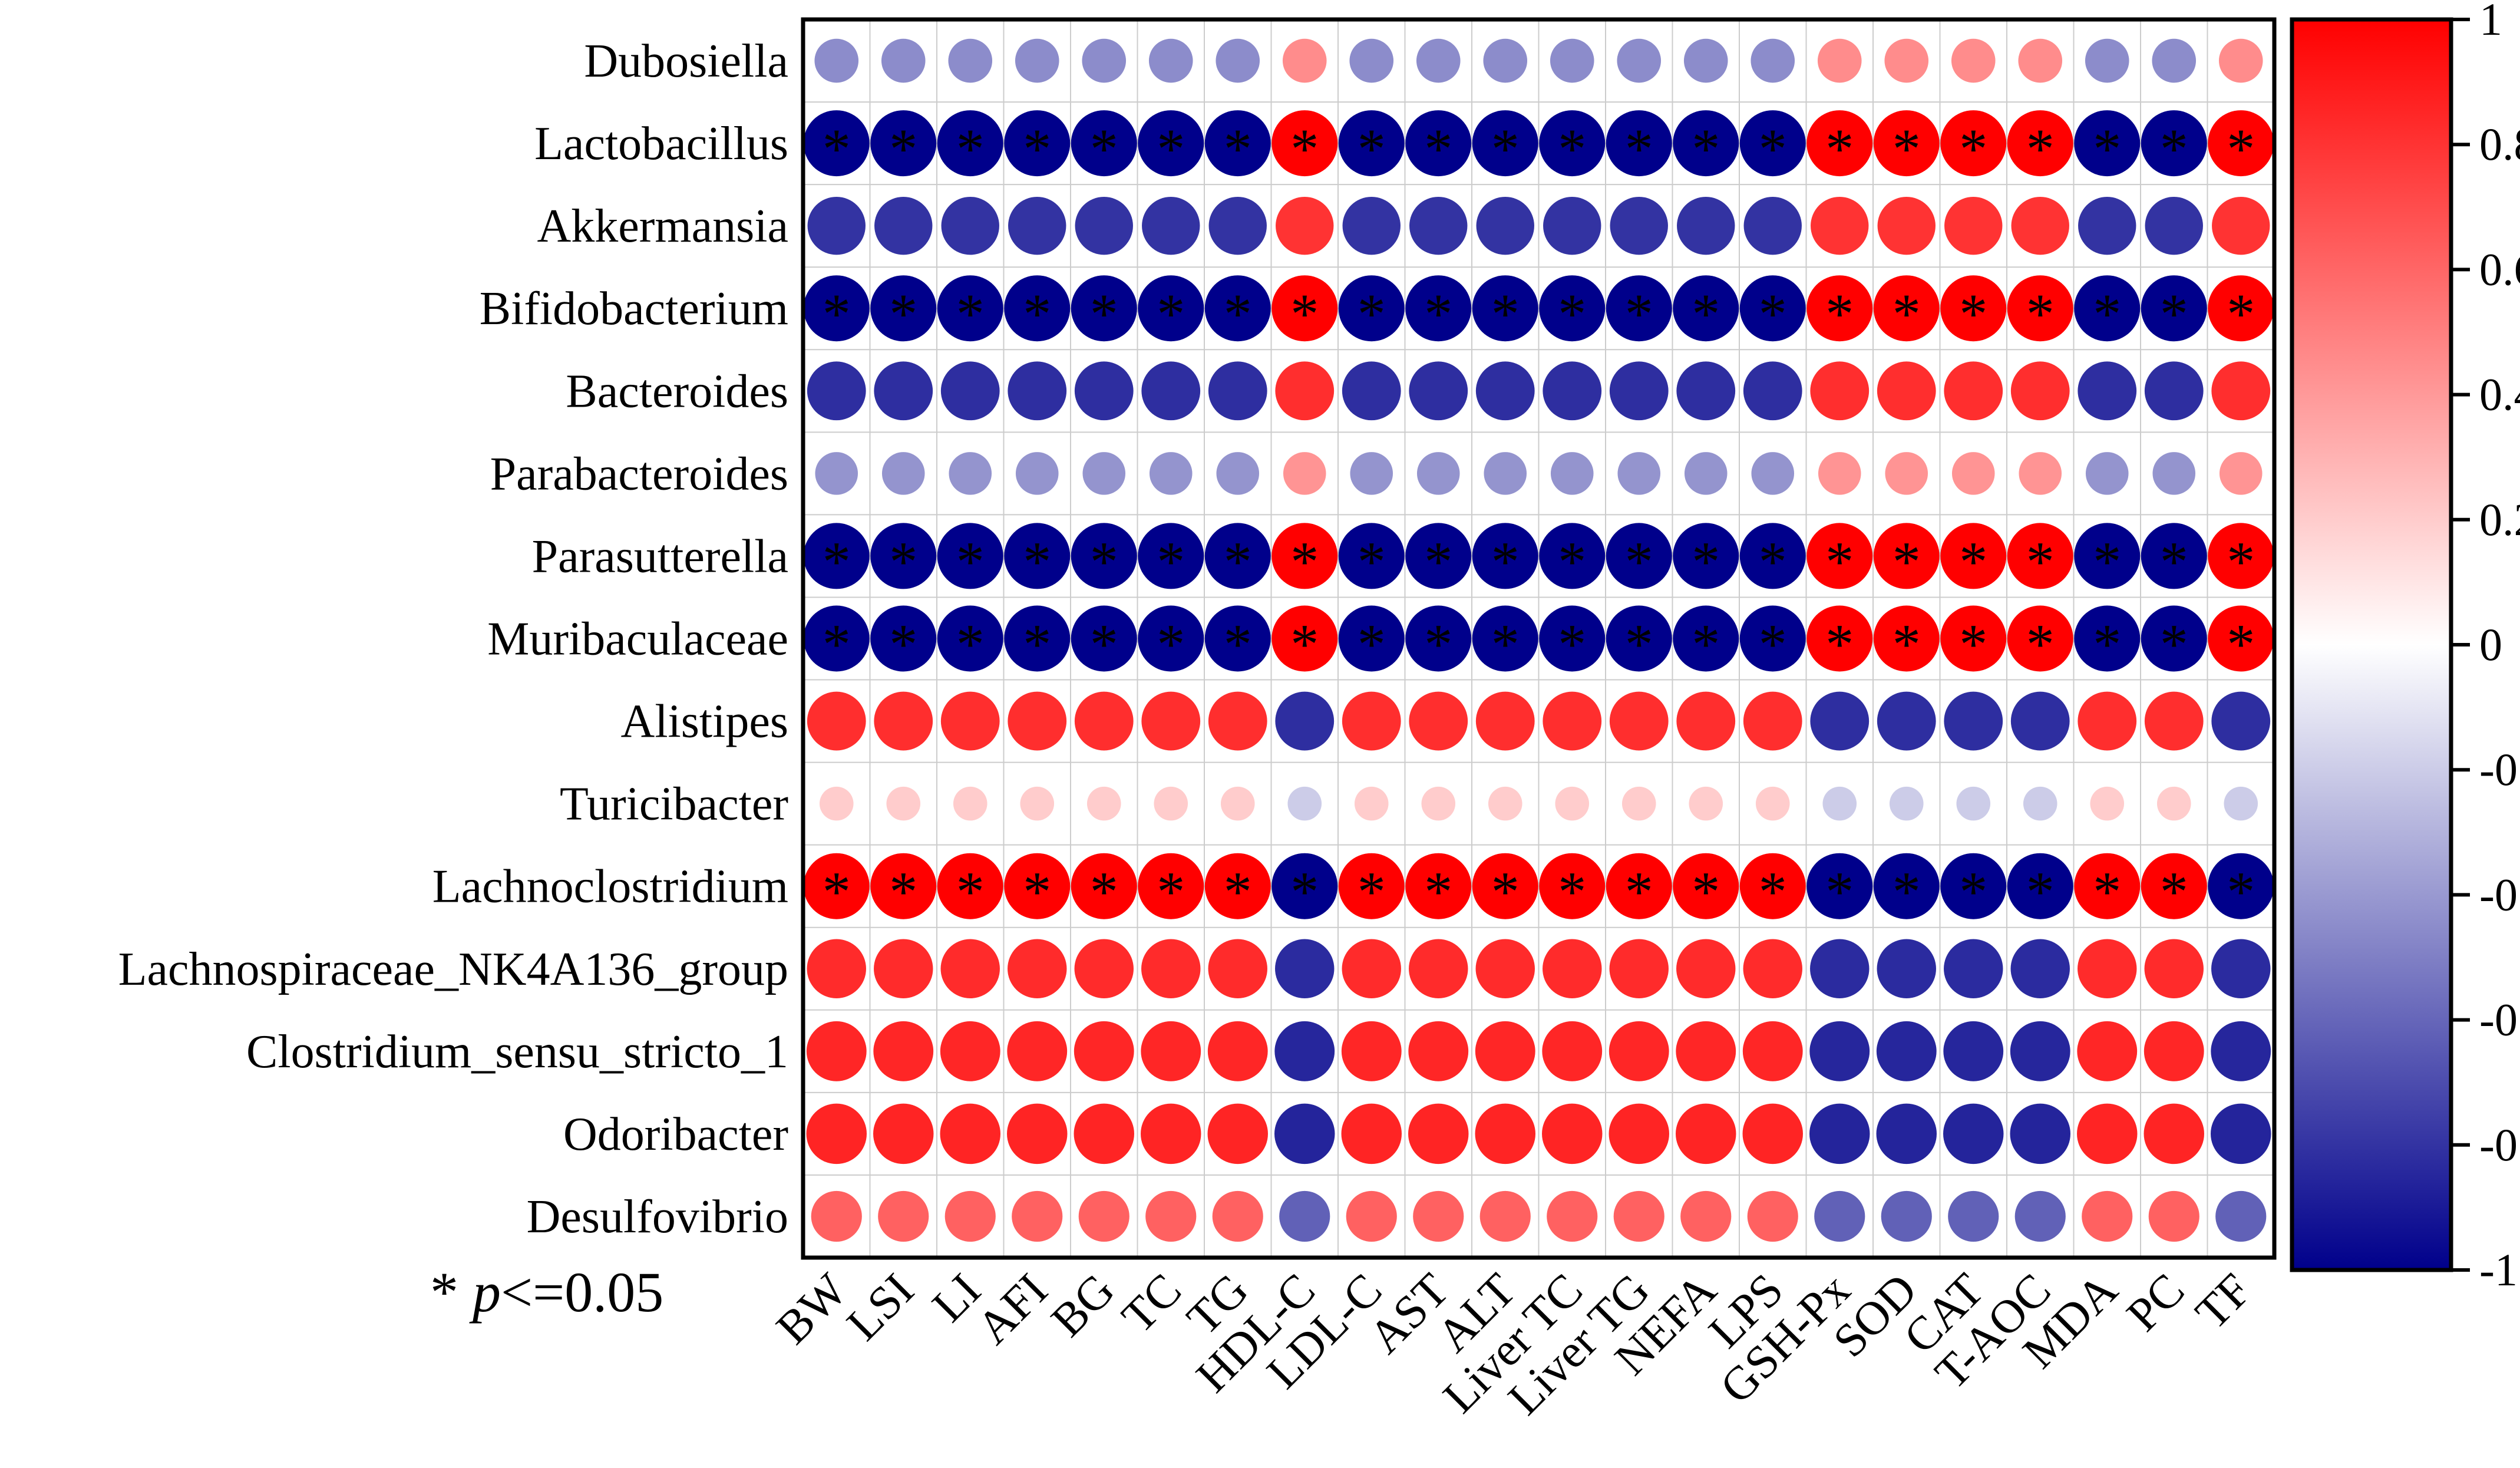 The height and width of the screenshot is (1468, 2520). Describe the element at coordinates (1083, 1305) in the screenshot. I see `column-label: BG` at that location.